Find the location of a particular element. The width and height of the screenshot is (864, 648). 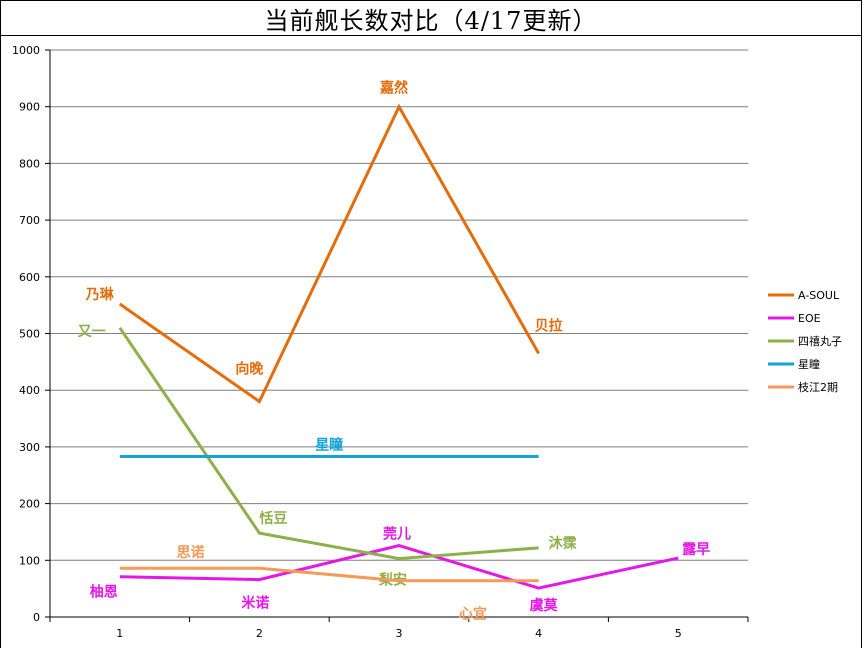

x-tick-label: 4 is located at coordinates (538, 633).